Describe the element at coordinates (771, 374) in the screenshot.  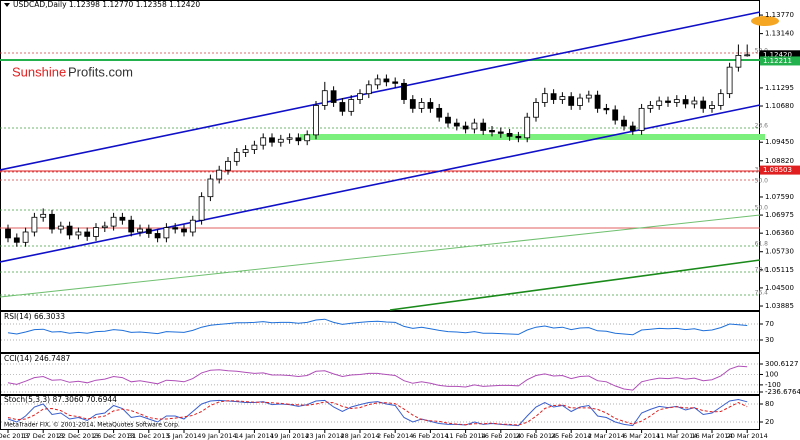
I see `y-tick-label: 100` at that location.